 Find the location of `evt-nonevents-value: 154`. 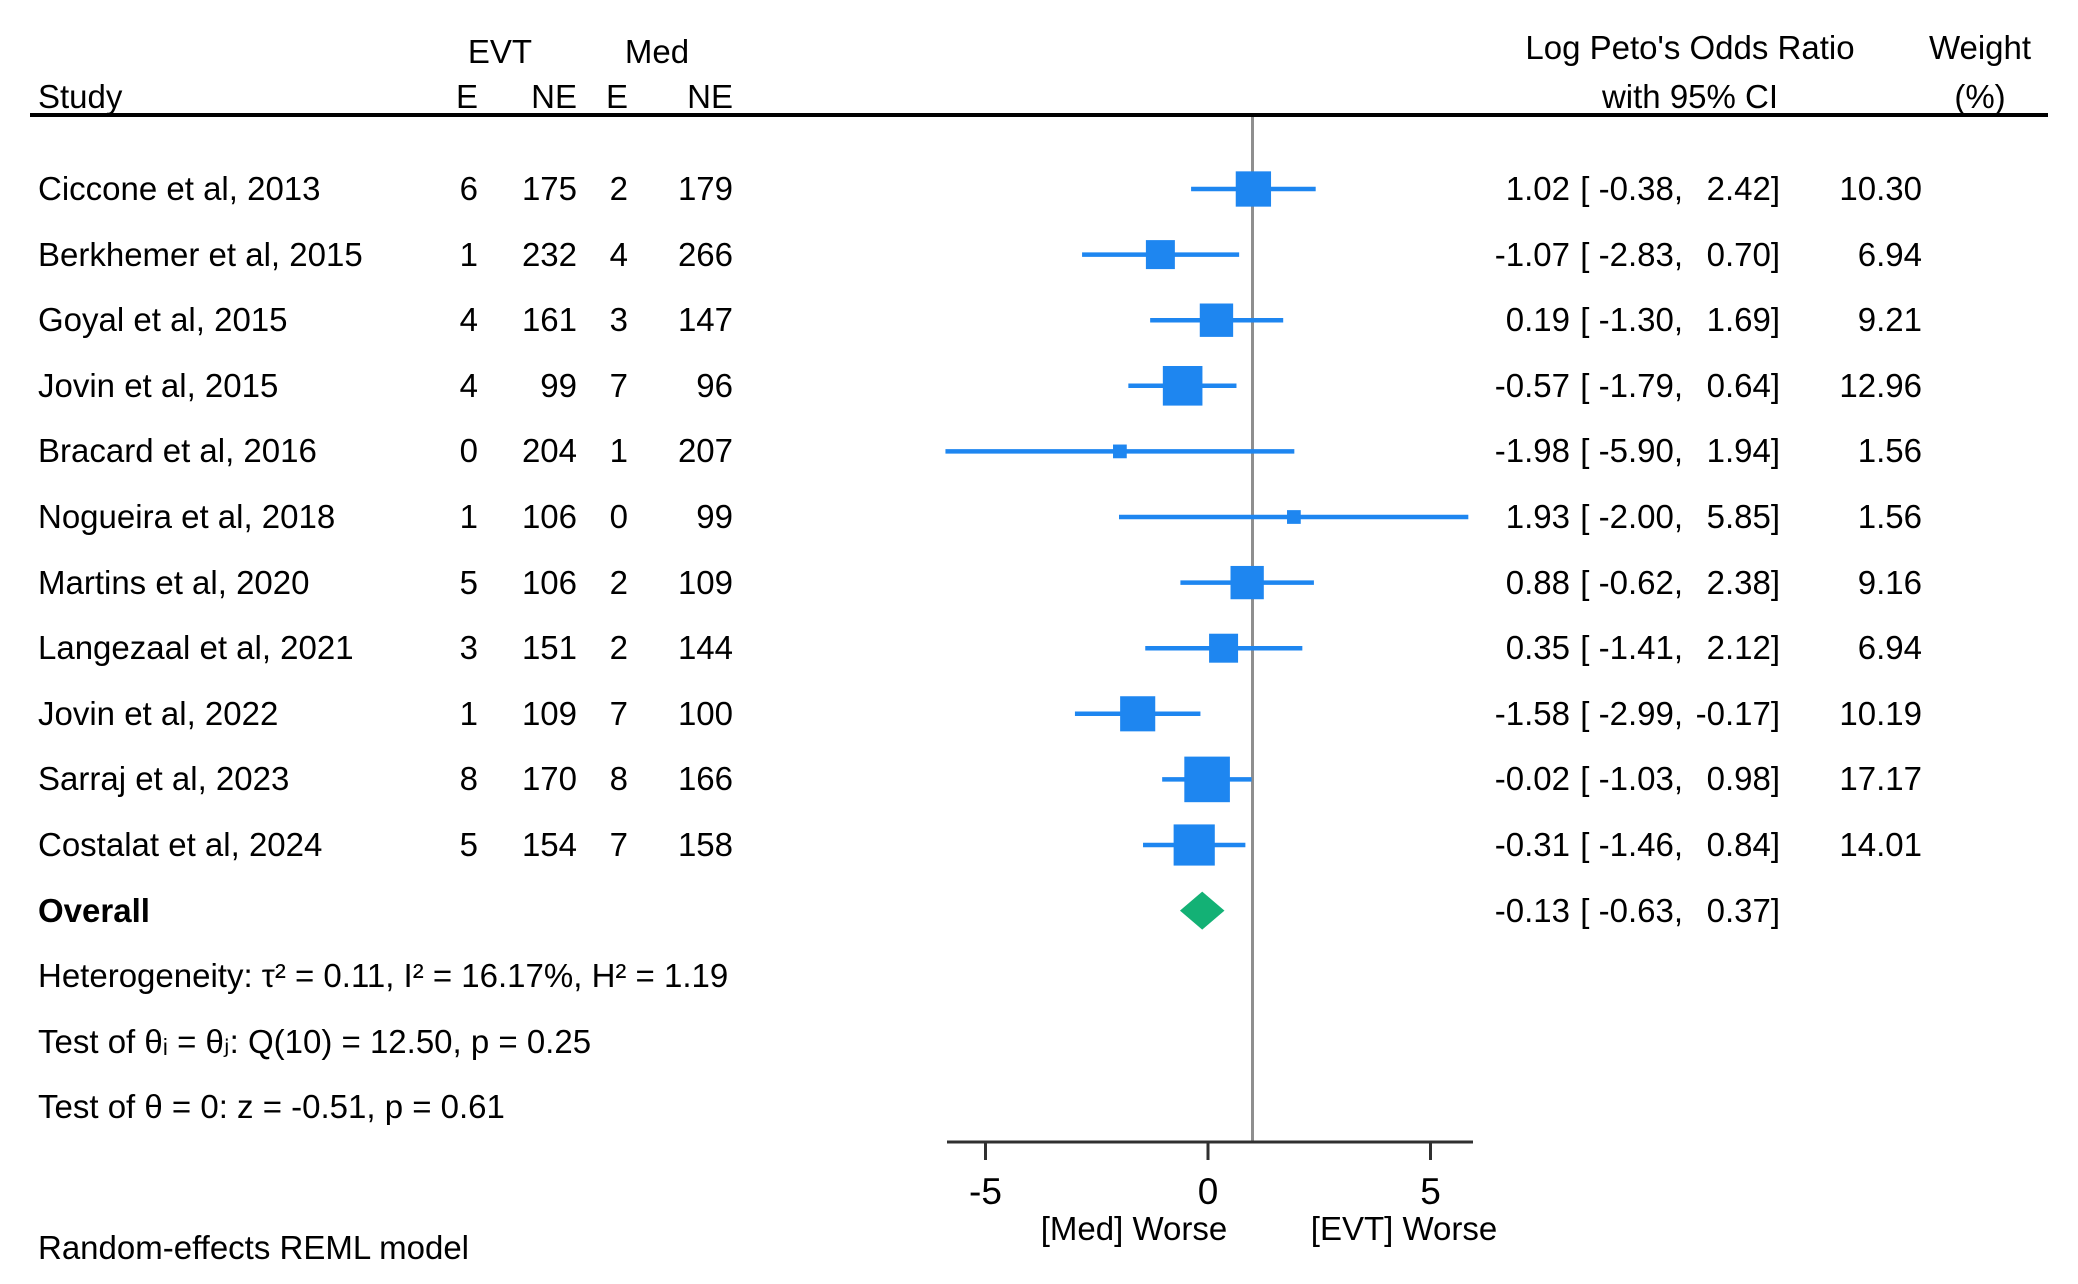

evt-nonevents-value: 154 is located at coordinates (549, 844).